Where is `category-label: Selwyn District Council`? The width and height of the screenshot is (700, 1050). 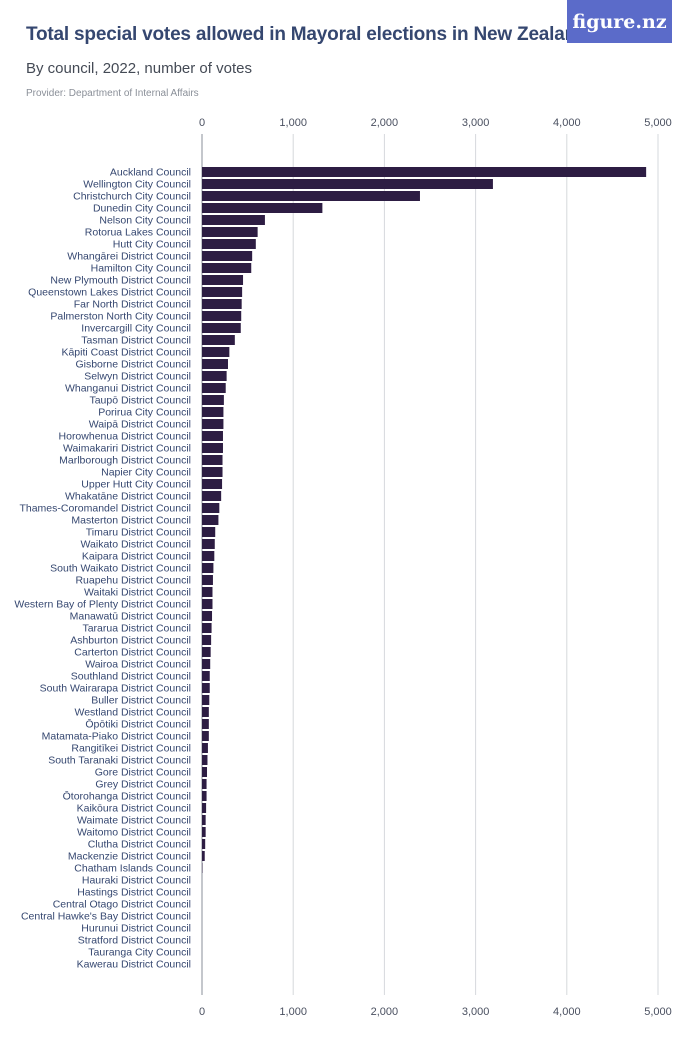
category-label: Selwyn District Council is located at coordinates (137, 377).